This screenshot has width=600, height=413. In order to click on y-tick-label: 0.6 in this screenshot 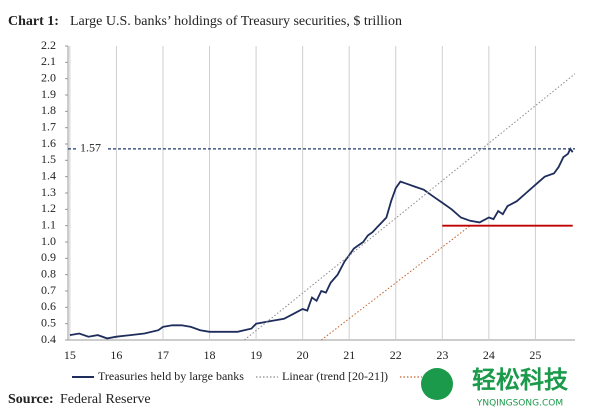, I will do `click(48, 306)`.